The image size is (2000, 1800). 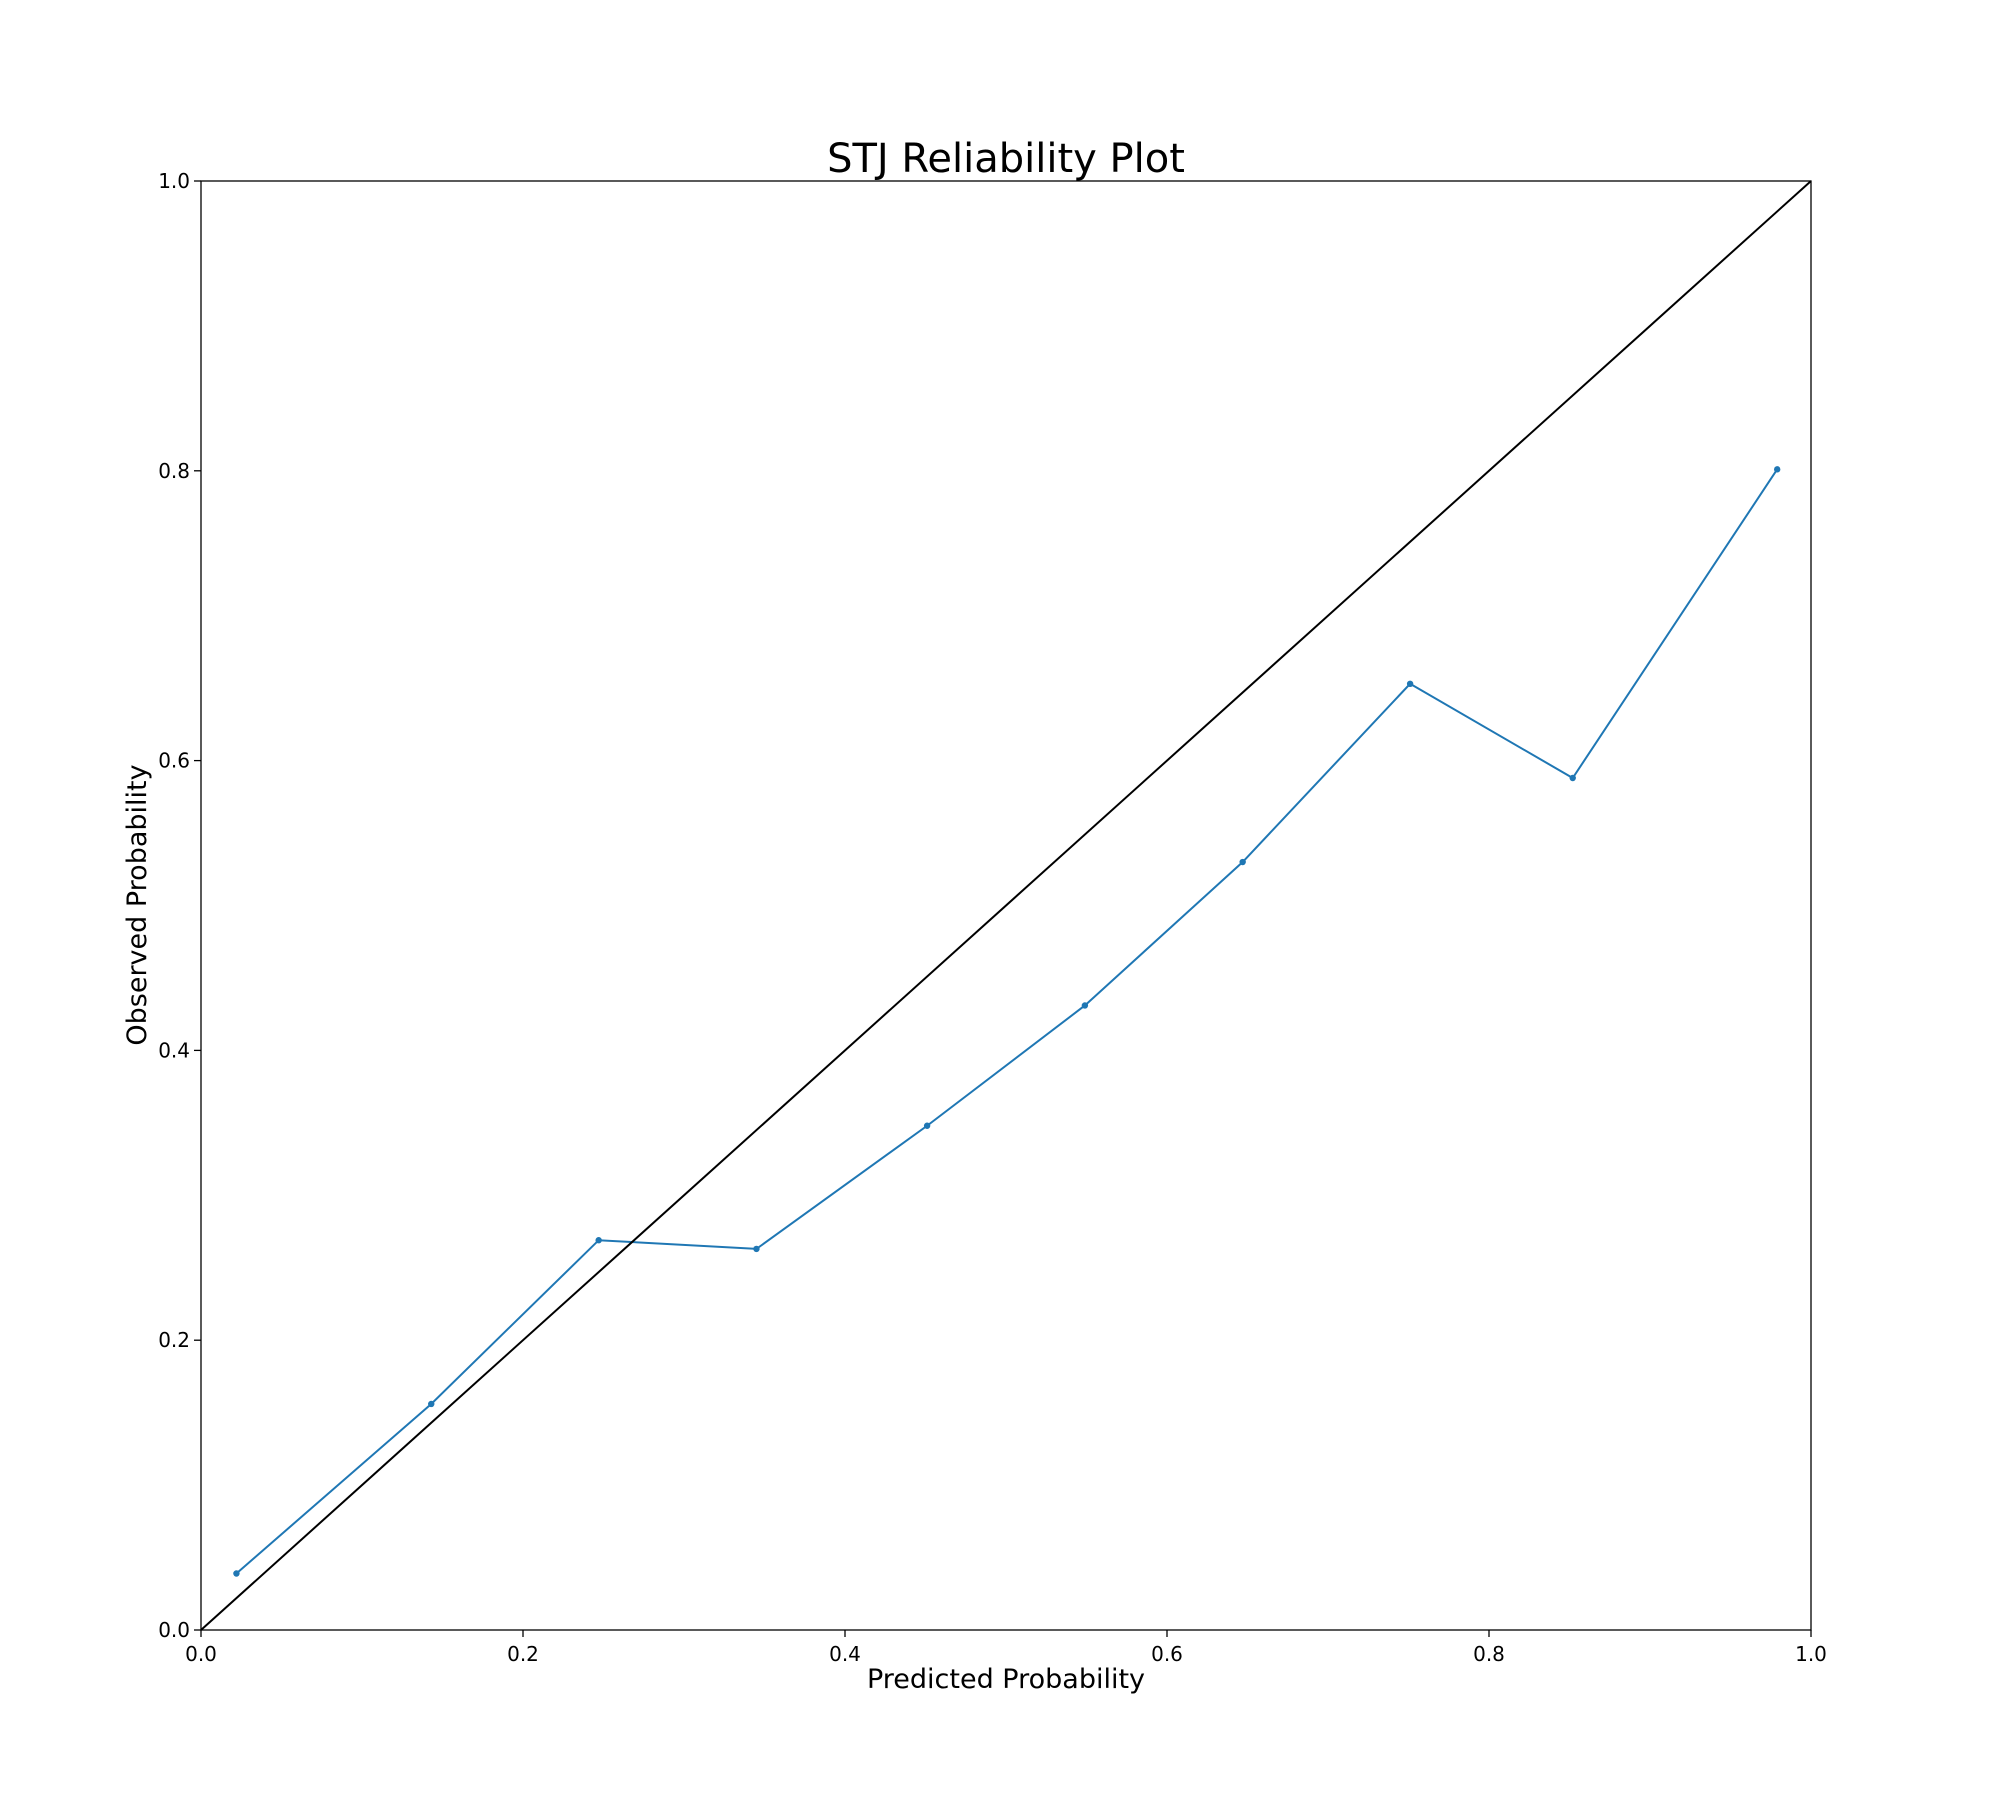 What do you see at coordinates (201, 1654) in the screenshot?
I see `x-tick-label: 0.0` at bounding box center [201, 1654].